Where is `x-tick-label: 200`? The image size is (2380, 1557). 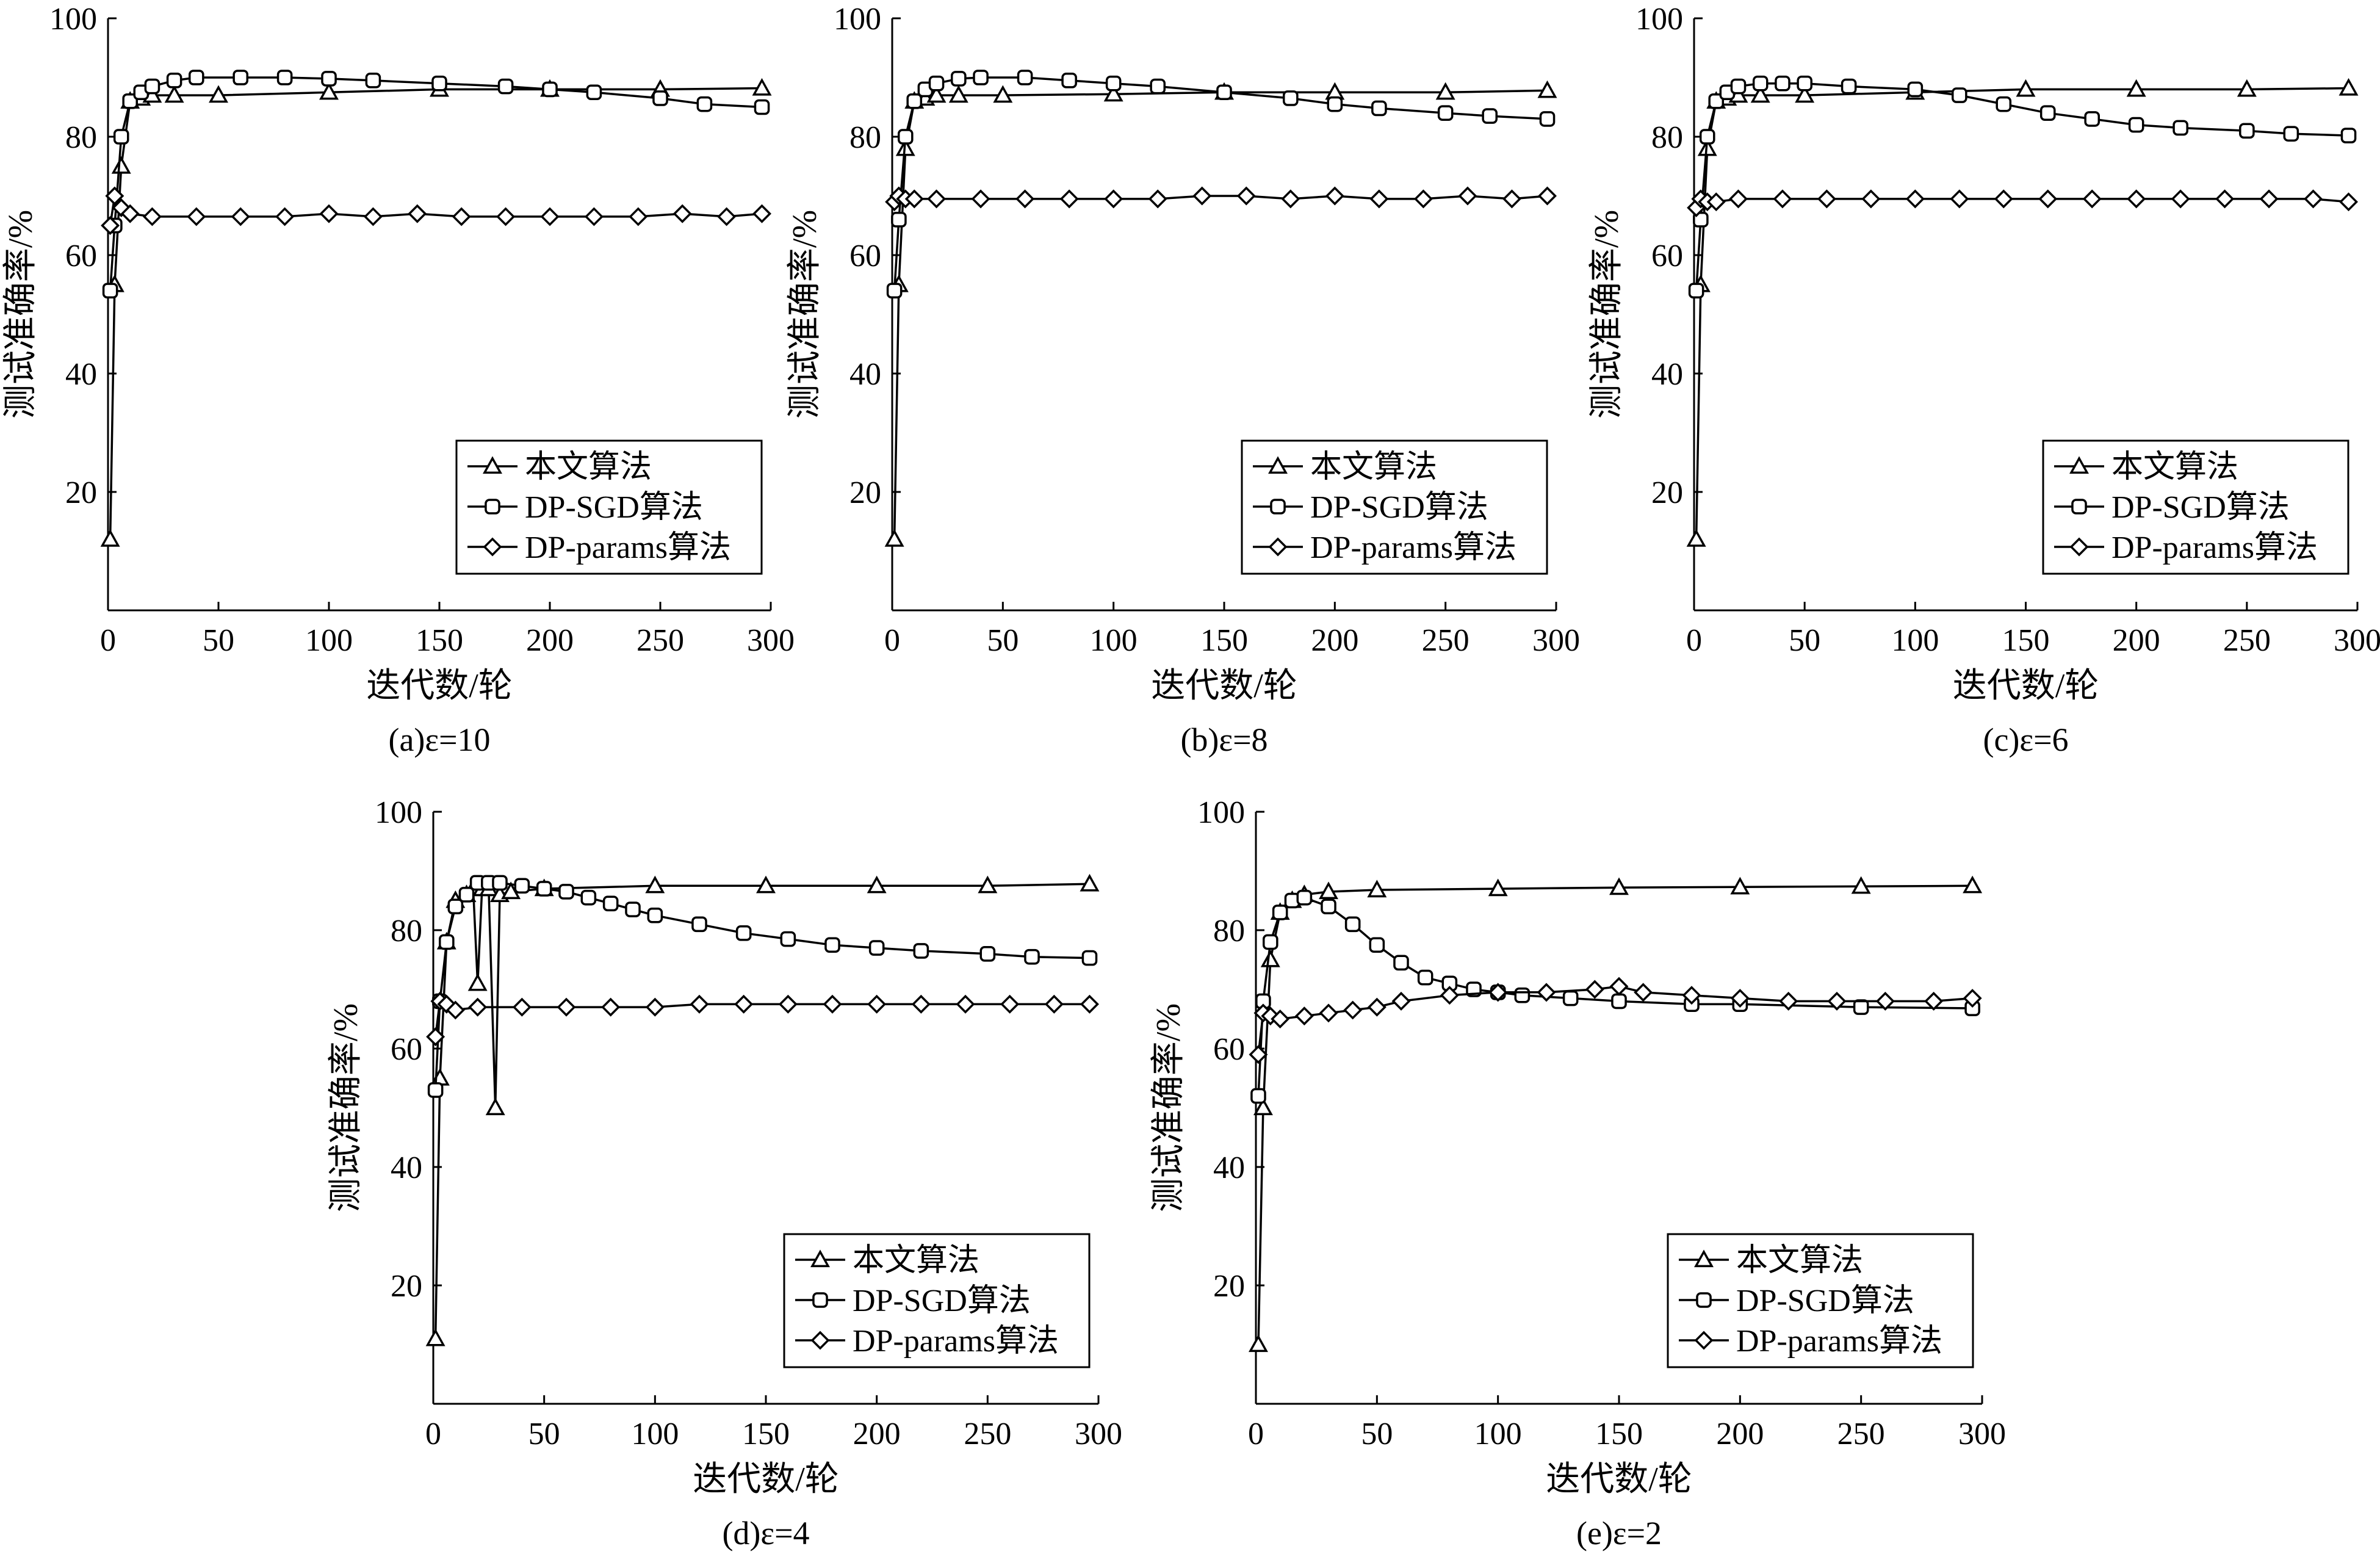 x-tick-label: 200 is located at coordinates (550, 640).